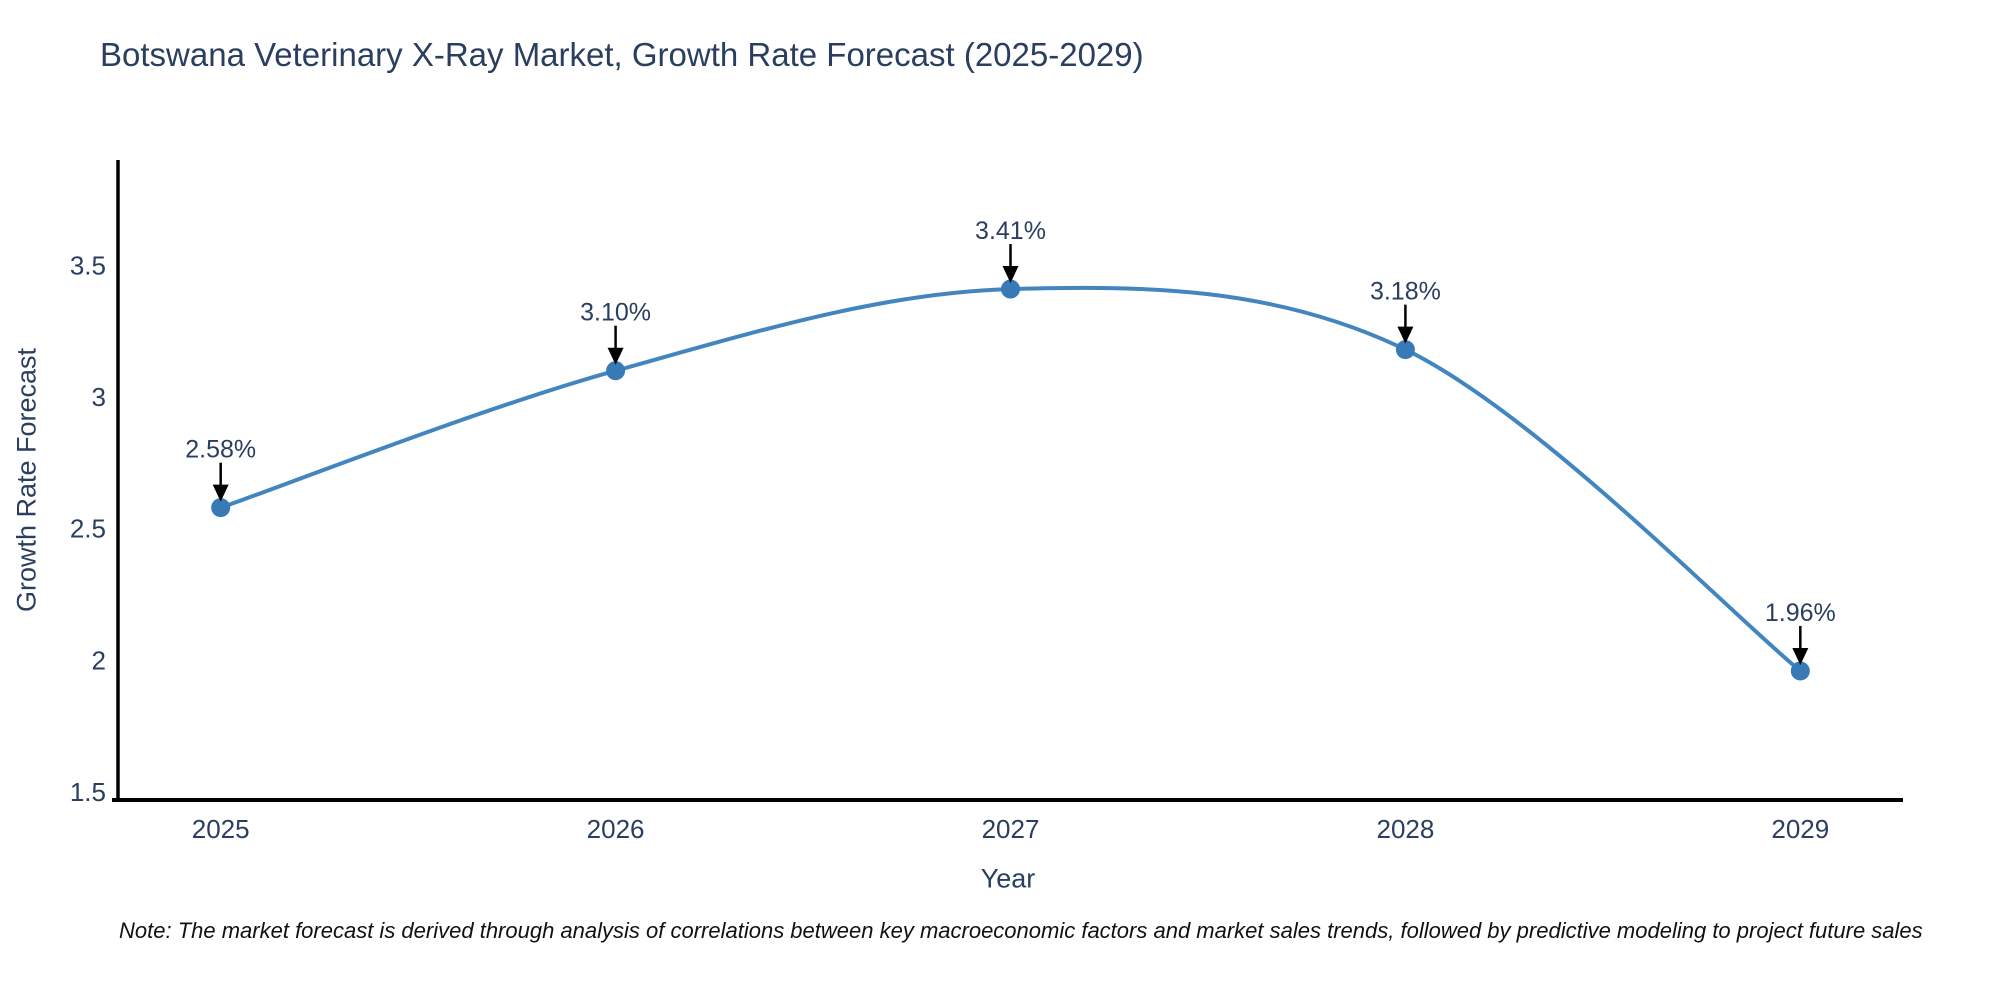 Image resolution: width=2000 pixels, height=1000 pixels. What do you see at coordinates (88, 265) in the screenshot?
I see `y-tick-label: 3.5` at bounding box center [88, 265].